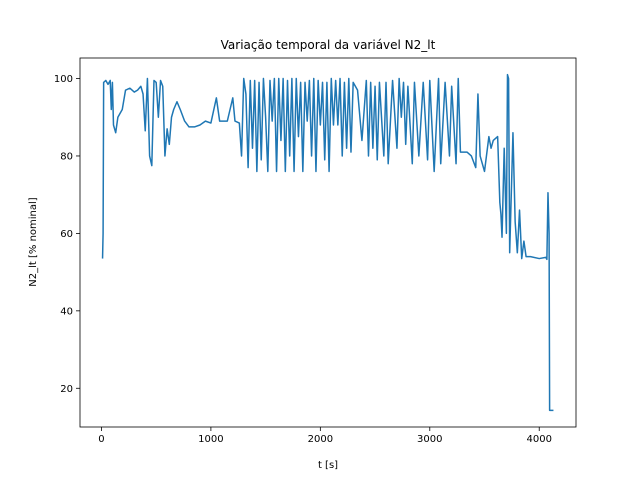  What do you see at coordinates (63, 79) in the screenshot?
I see `y-tick-label: 100` at bounding box center [63, 79].